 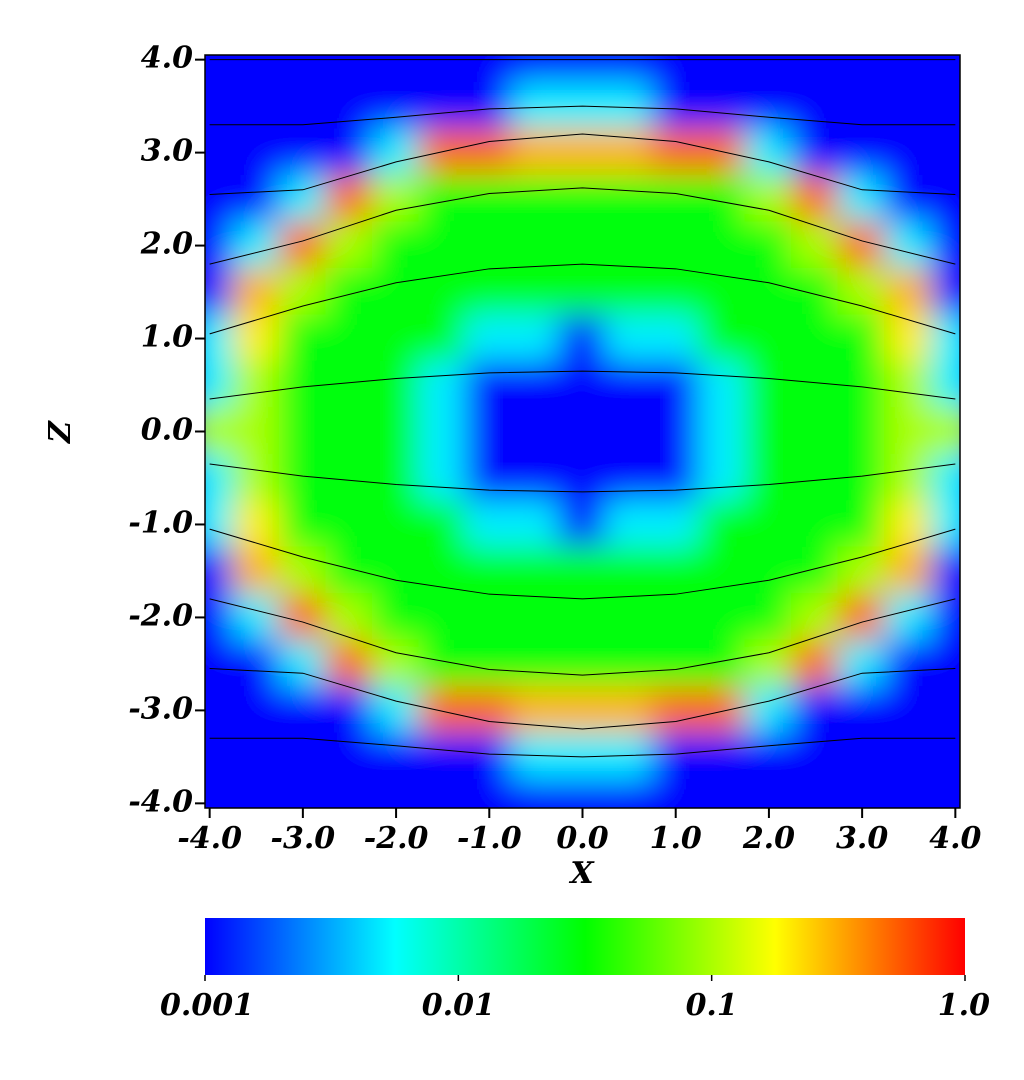 What do you see at coordinates (207, 1005) in the screenshot?
I see `colorbar-tick-label: 0.001` at bounding box center [207, 1005].